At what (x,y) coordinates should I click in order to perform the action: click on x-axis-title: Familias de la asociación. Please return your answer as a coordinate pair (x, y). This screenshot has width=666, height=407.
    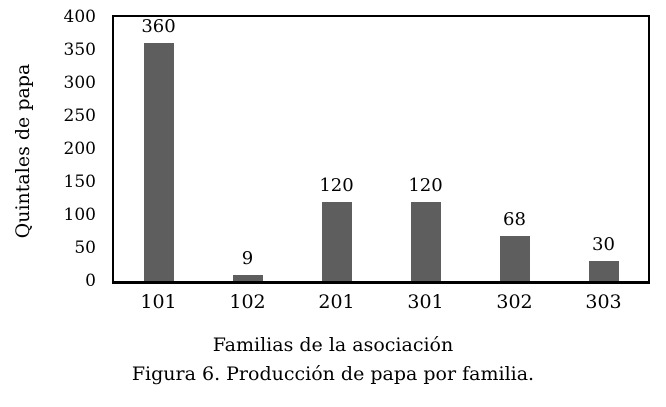
    Looking at the image, I should click on (333, 345).